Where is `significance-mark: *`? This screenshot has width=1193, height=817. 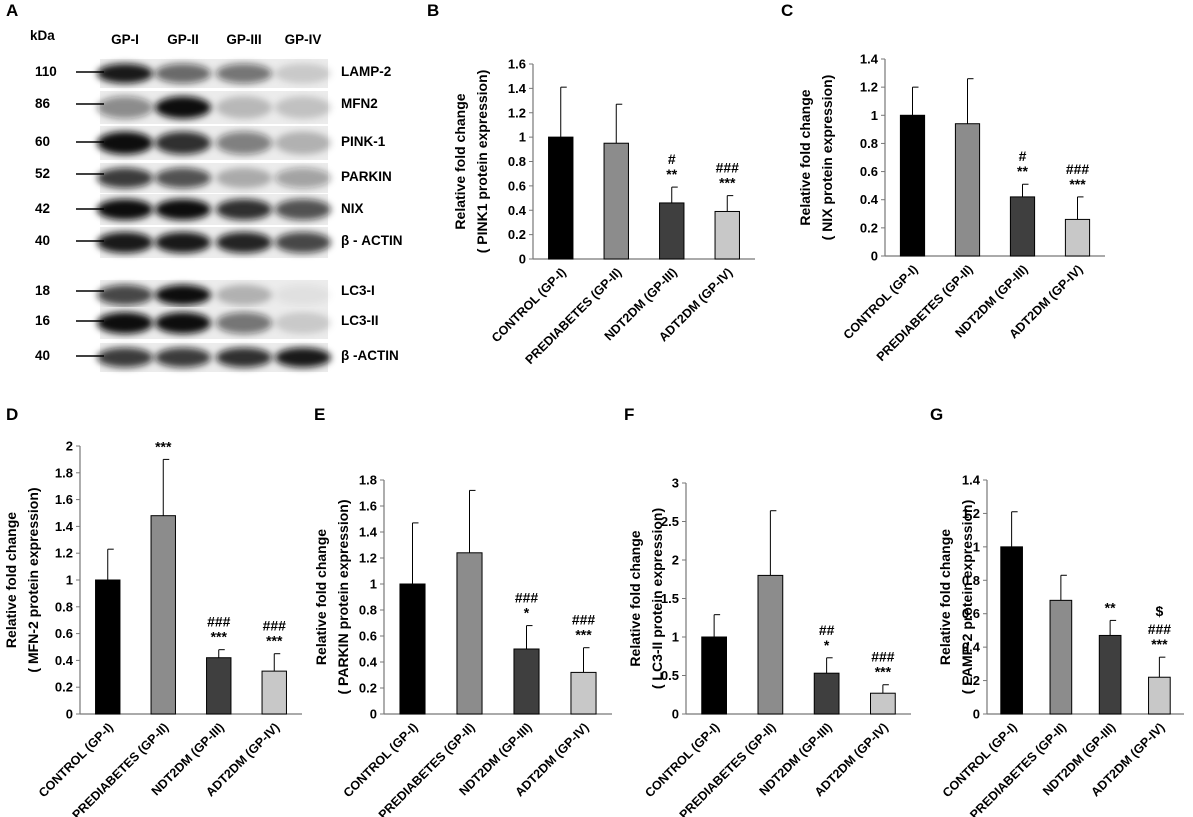
significance-mark: * is located at coordinates (527, 613).